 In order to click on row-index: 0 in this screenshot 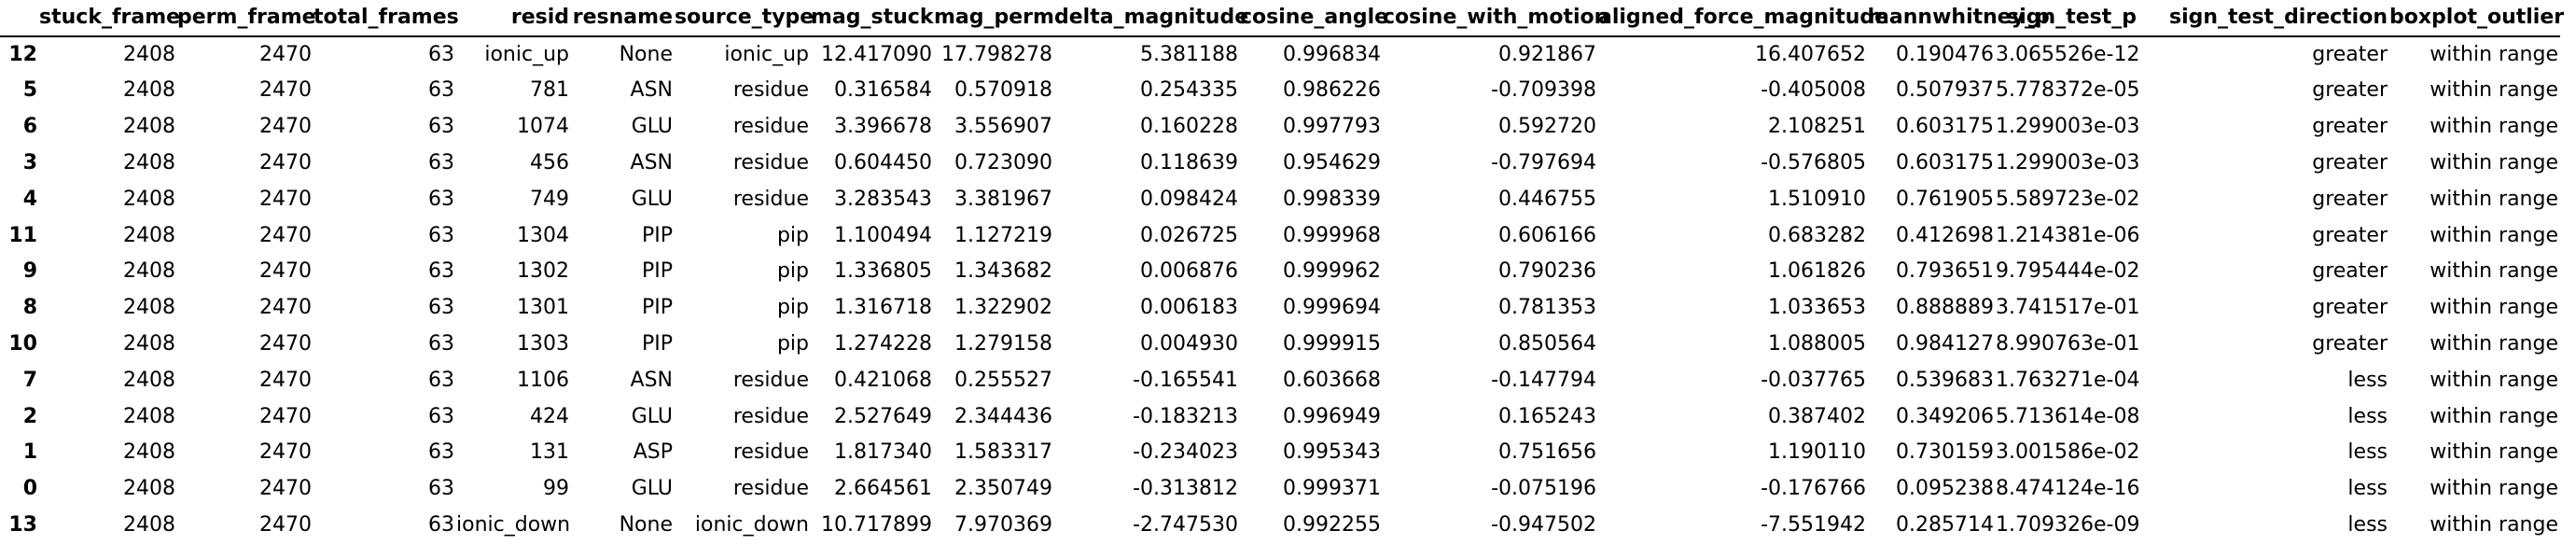, I will do `click(29, 489)`.